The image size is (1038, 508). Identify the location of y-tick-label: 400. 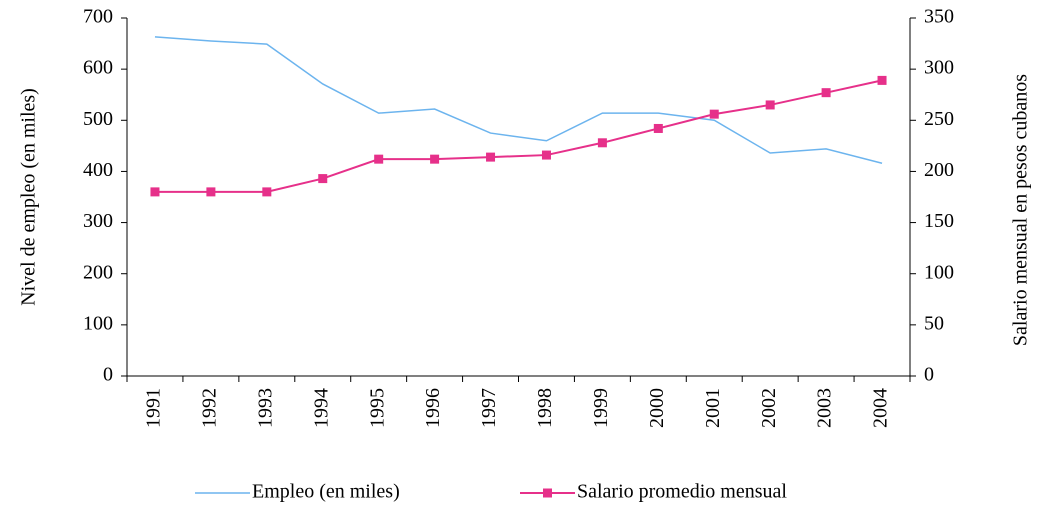
(98, 170).